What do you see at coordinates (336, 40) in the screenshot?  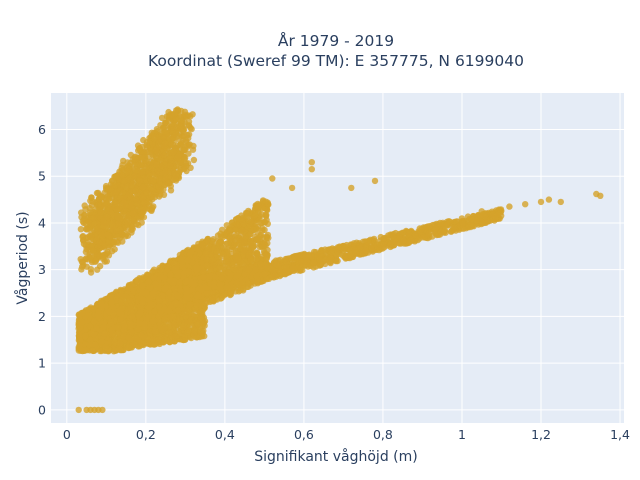 I see `chart-title-line1: År 1979 - 2019` at bounding box center [336, 40].